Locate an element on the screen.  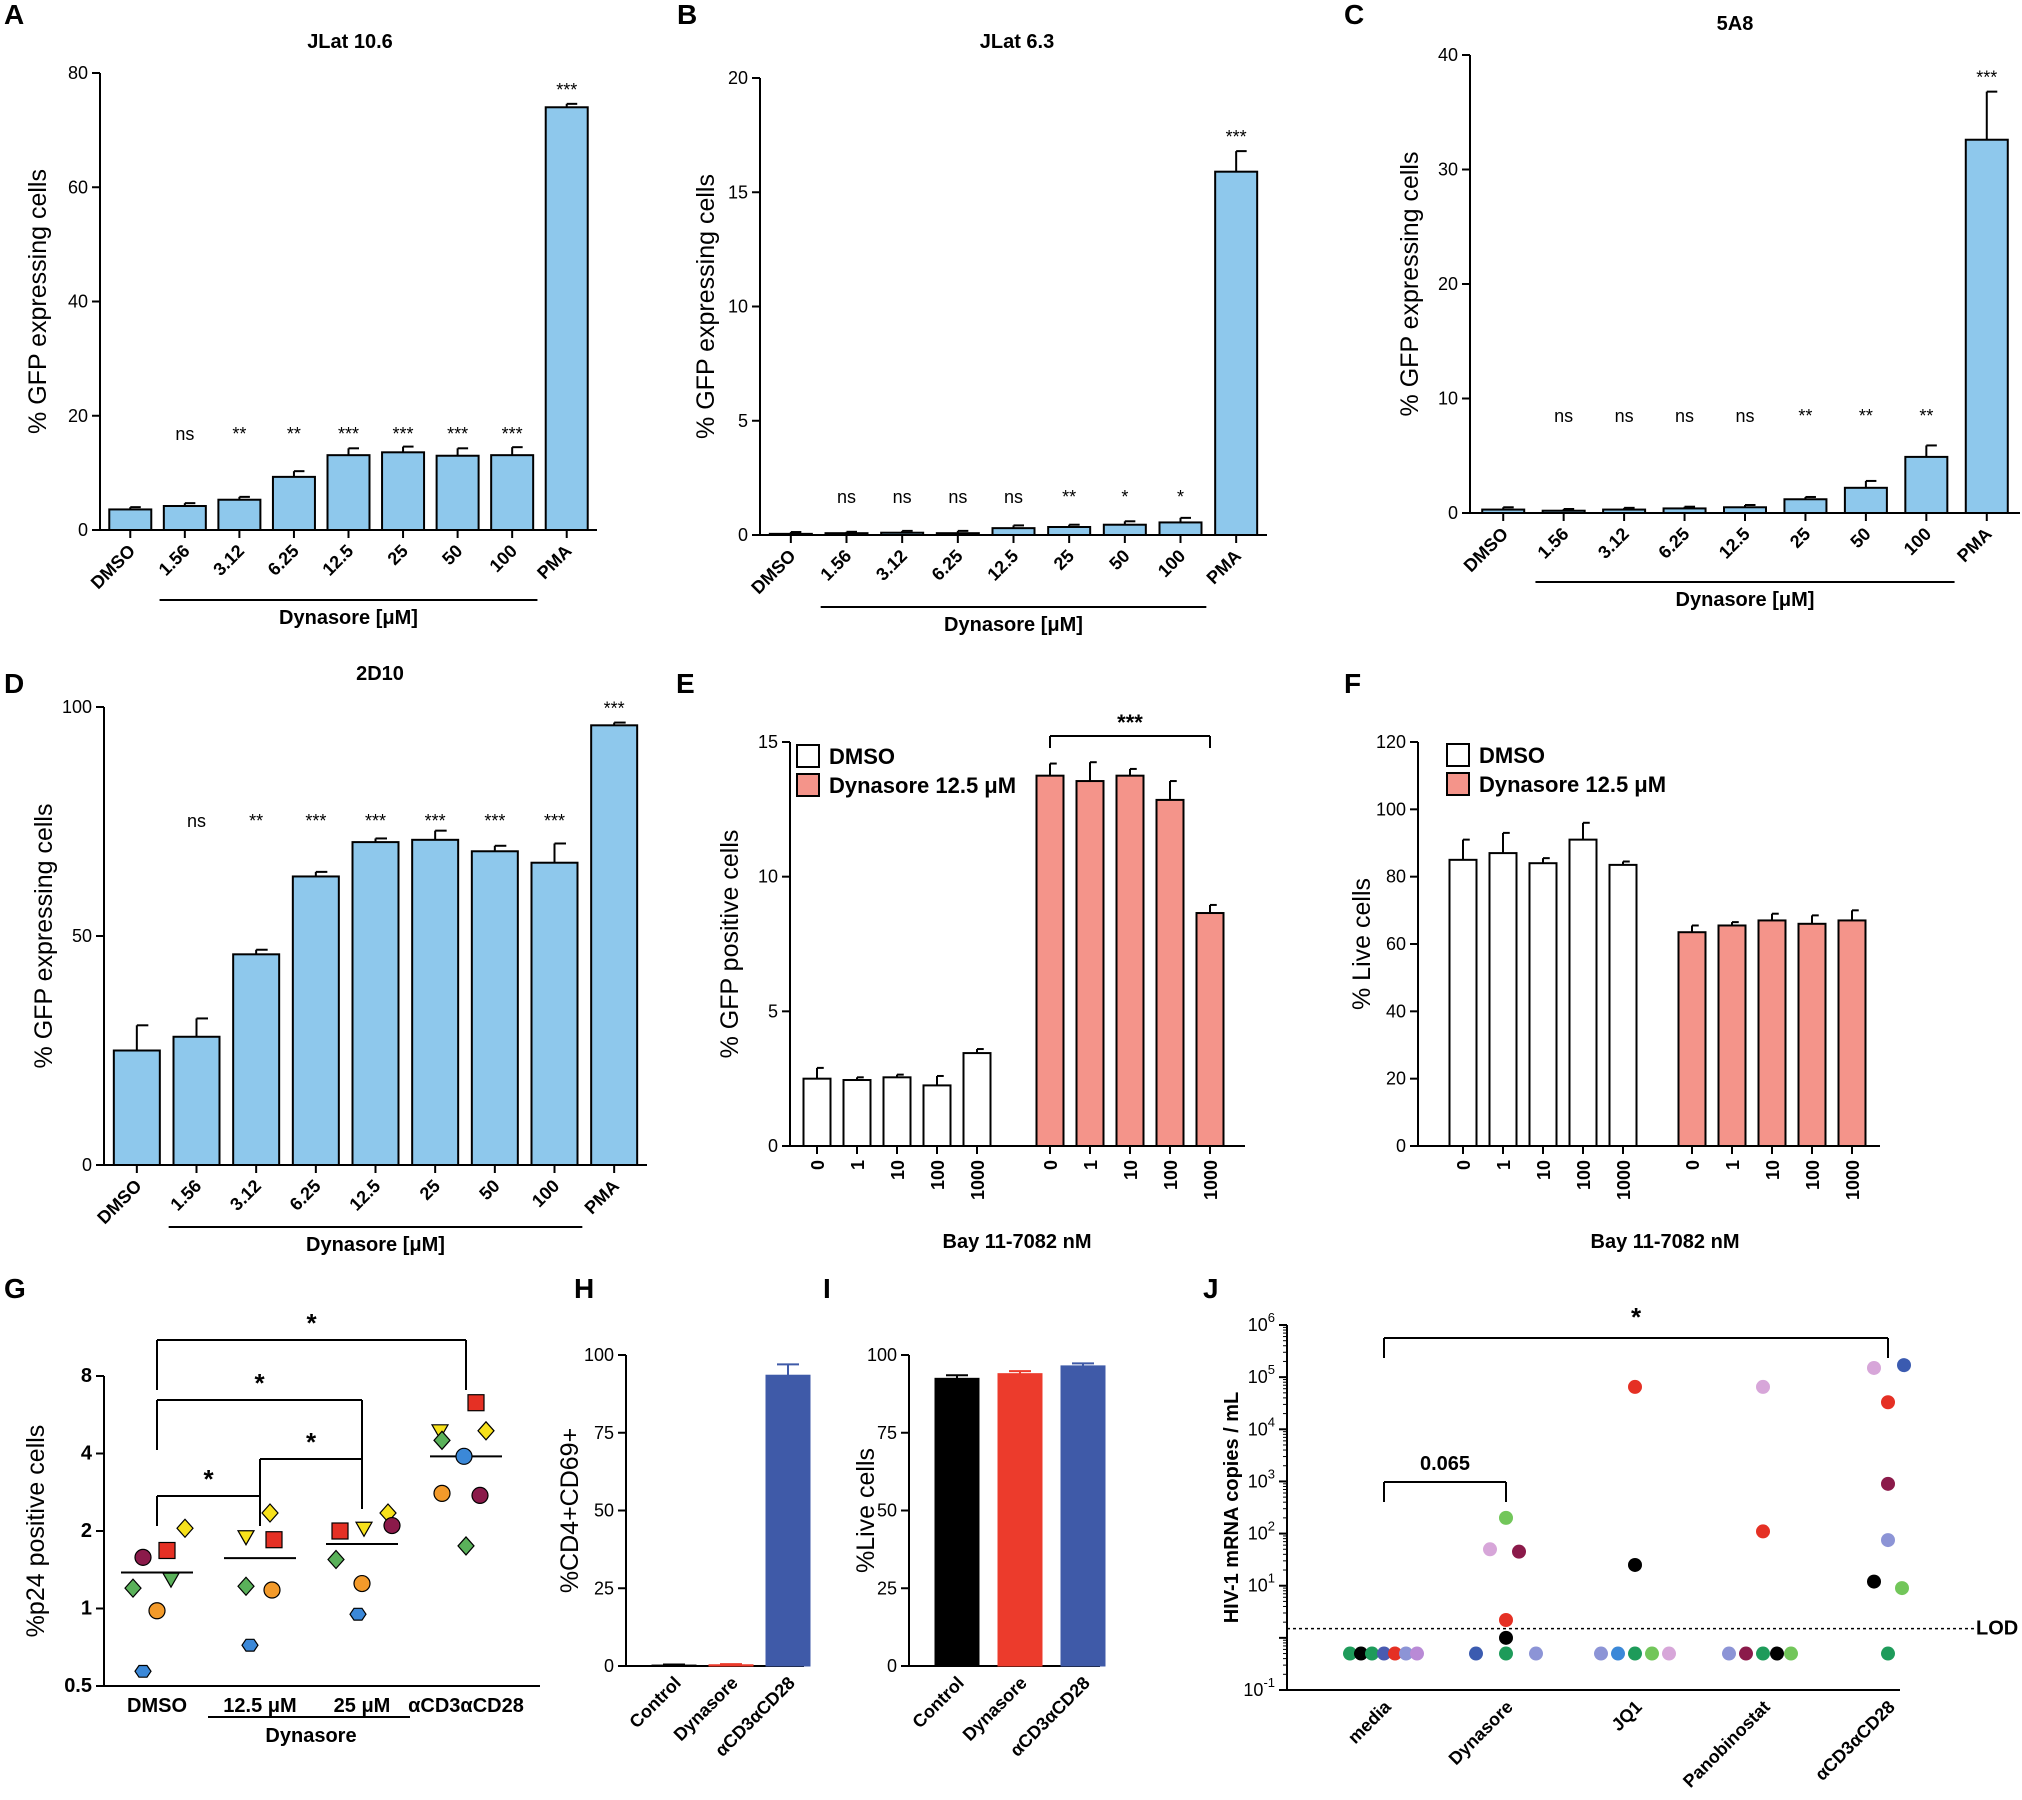
panel-letter-j: J is located at coordinates (1211, 1288).